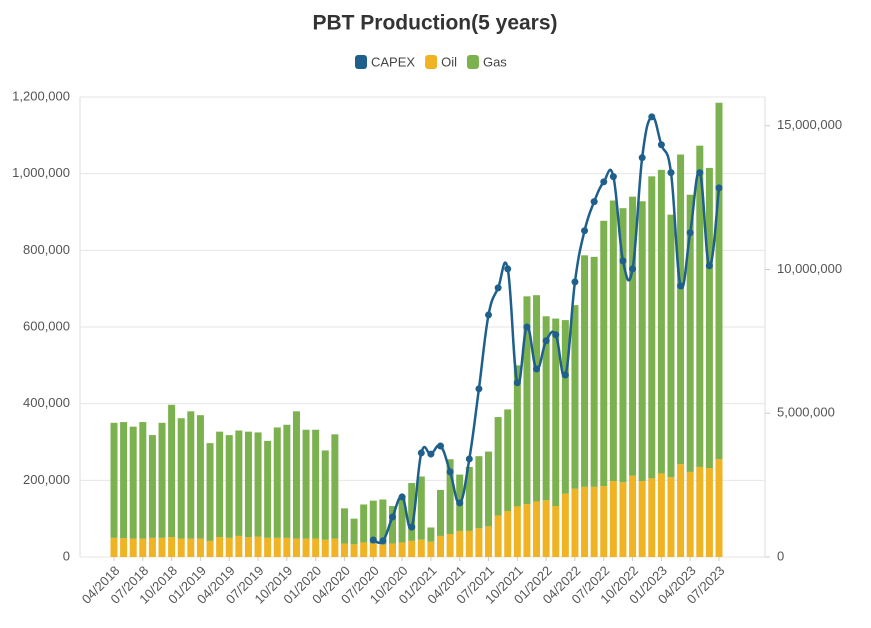  I want to click on legend-label: CAPEX, so click(393, 61).